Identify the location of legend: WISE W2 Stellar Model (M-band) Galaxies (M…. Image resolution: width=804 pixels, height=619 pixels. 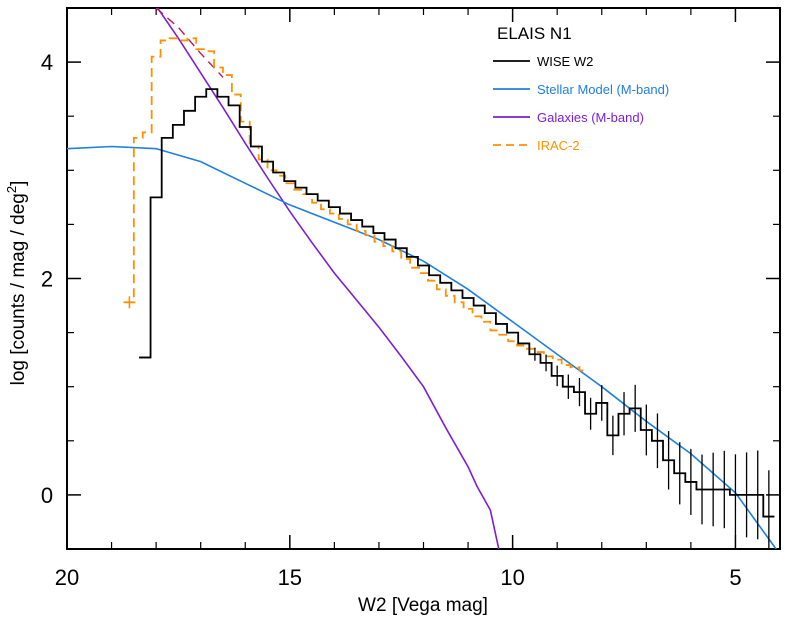
(581, 103).